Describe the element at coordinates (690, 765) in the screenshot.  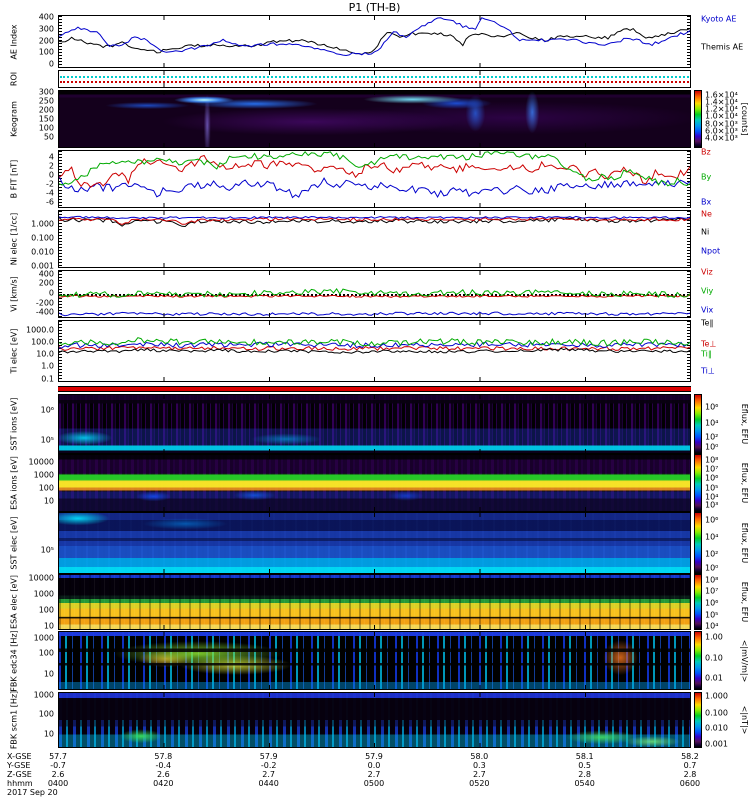
I see `bottom-axis-value: 0.7` at that location.